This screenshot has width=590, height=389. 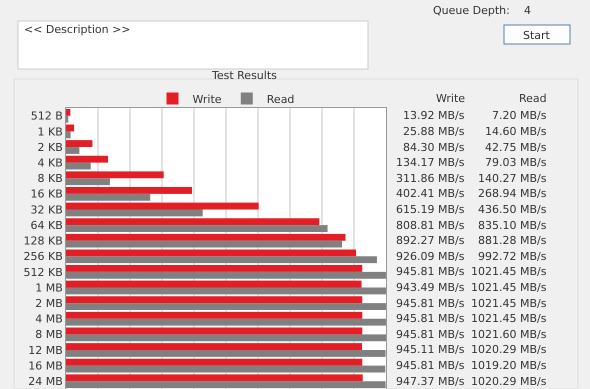 What do you see at coordinates (509, 334) in the screenshot?
I see `data-label: 1021.60 MB/s` at bounding box center [509, 334].